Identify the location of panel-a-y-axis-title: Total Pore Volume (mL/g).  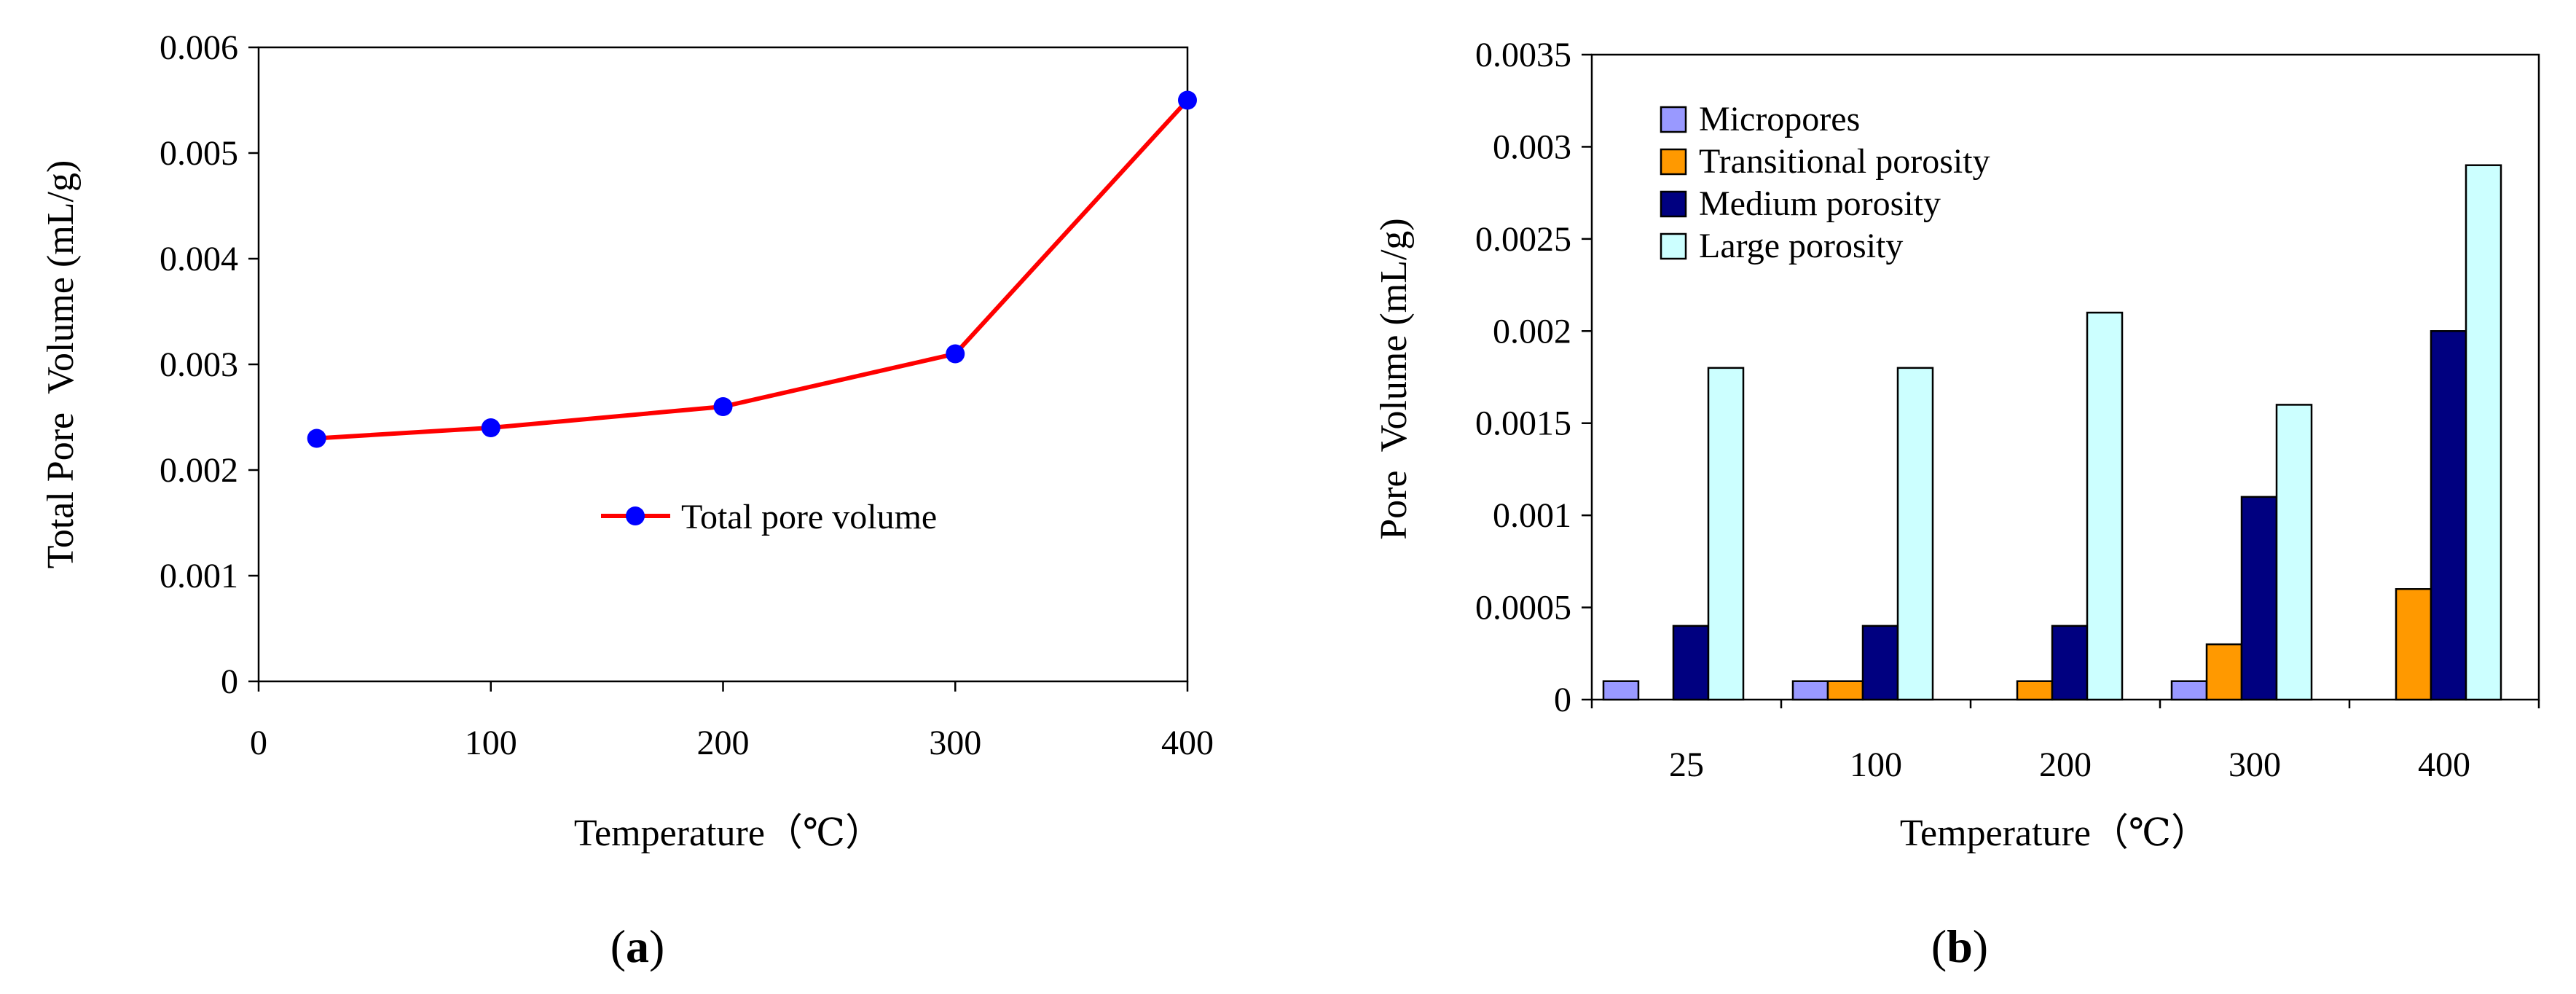
(61, 365).